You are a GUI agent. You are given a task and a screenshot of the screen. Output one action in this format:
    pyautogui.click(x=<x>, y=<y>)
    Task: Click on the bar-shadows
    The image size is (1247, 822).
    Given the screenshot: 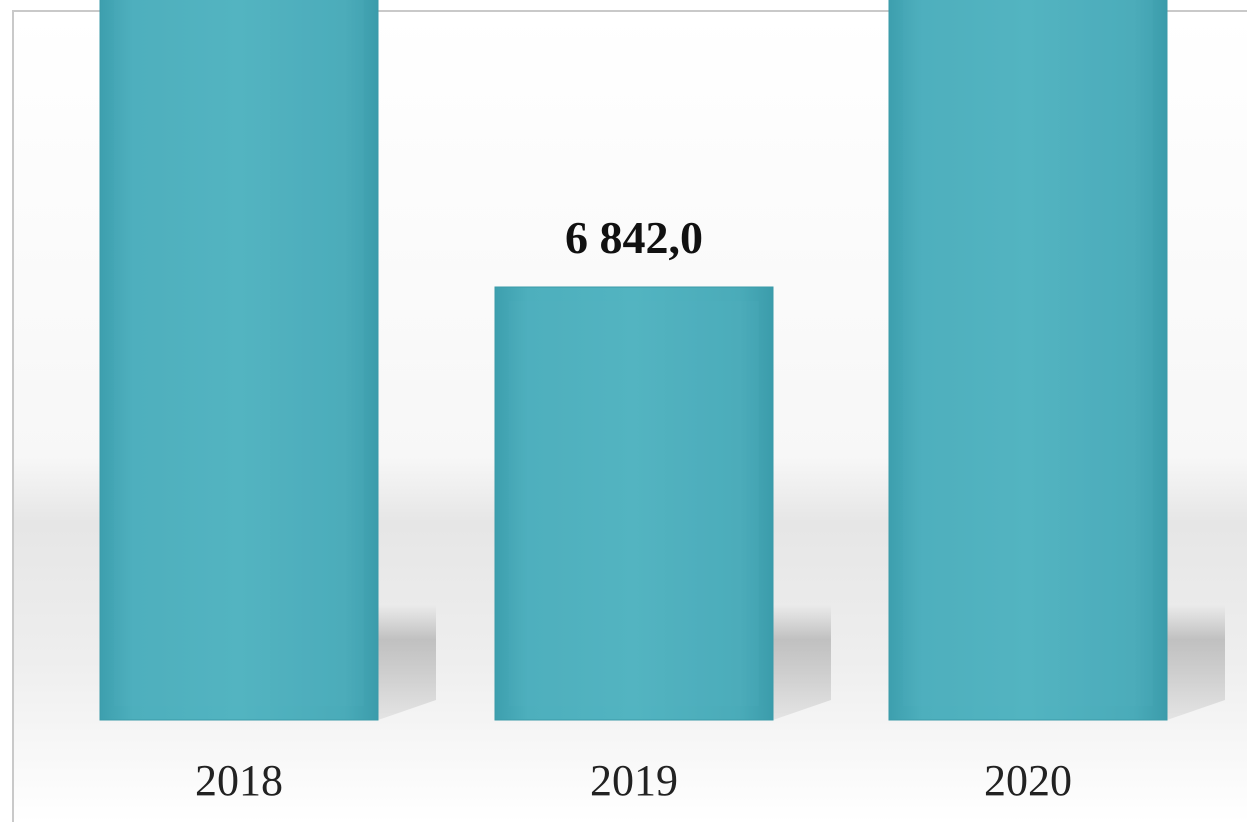 What is the action you would take?
    pyautogui.click(x=801, y=662)
    